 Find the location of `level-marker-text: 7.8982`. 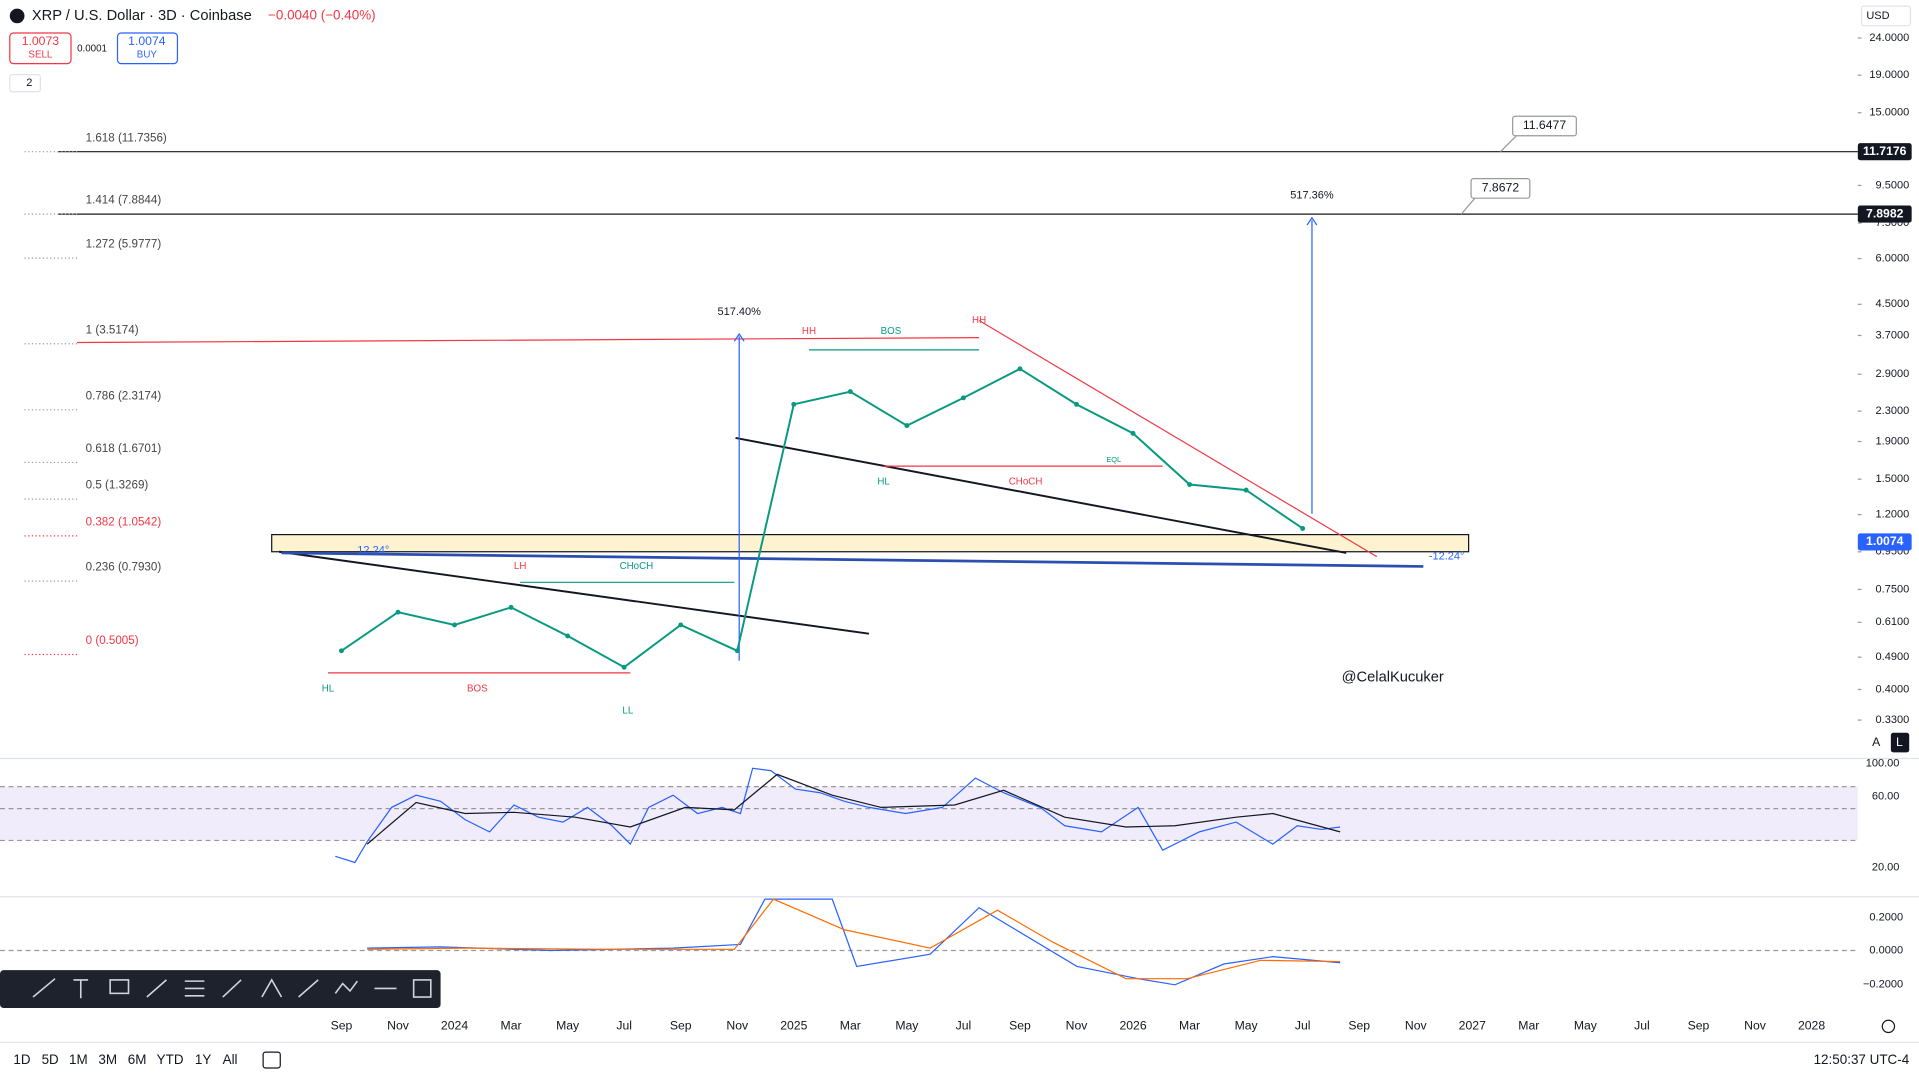

level-marker-text: 7.8982 is located at coordinates (1885, 213).